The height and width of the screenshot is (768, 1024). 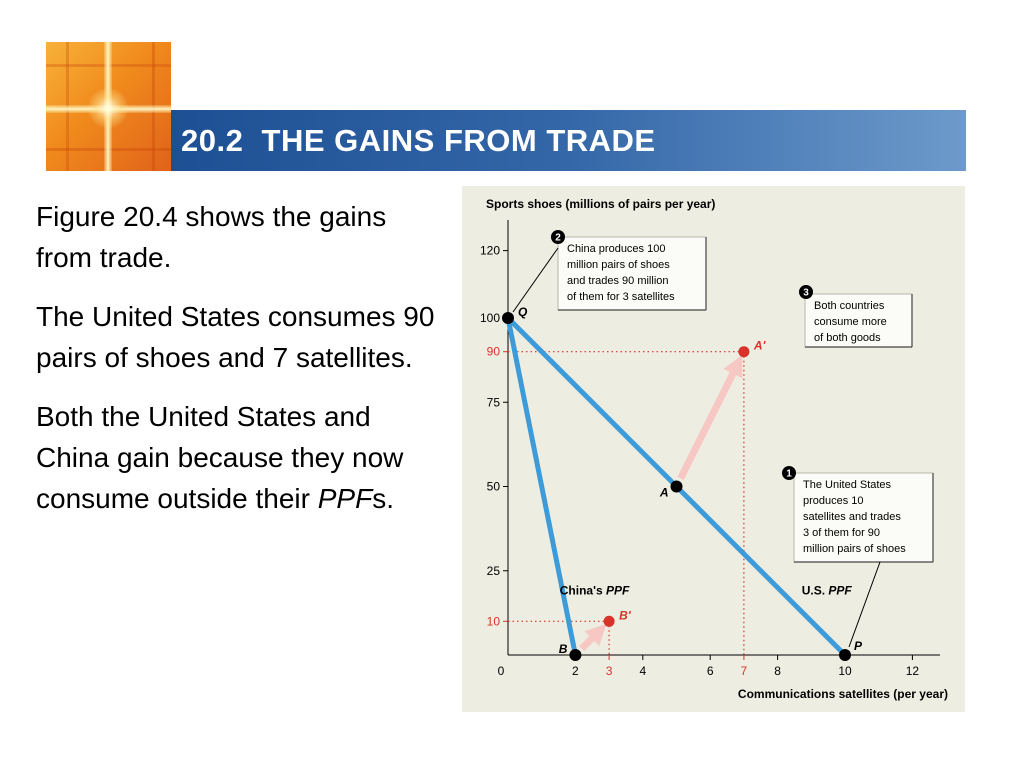 I want to click on annotation-text-line: satellites and trades, so click(x=852, y=517).